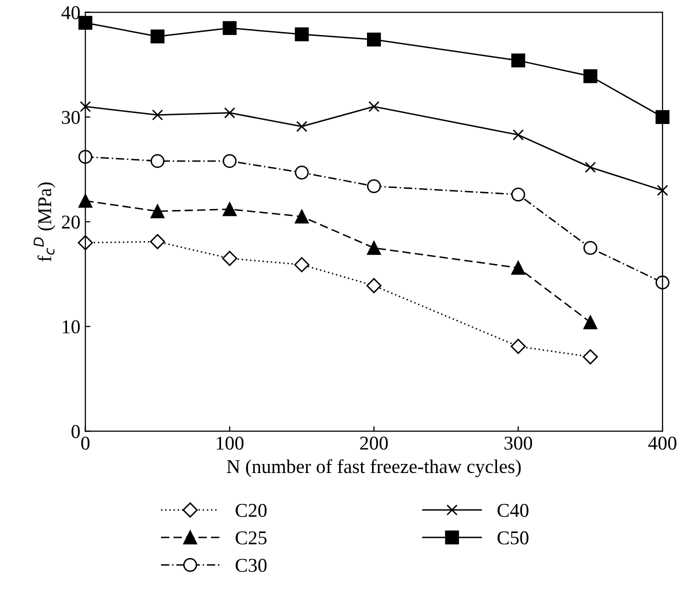 The width and height of the screenshot is (683, 616). I want to click on legend-label: C50, so click(513, 537).